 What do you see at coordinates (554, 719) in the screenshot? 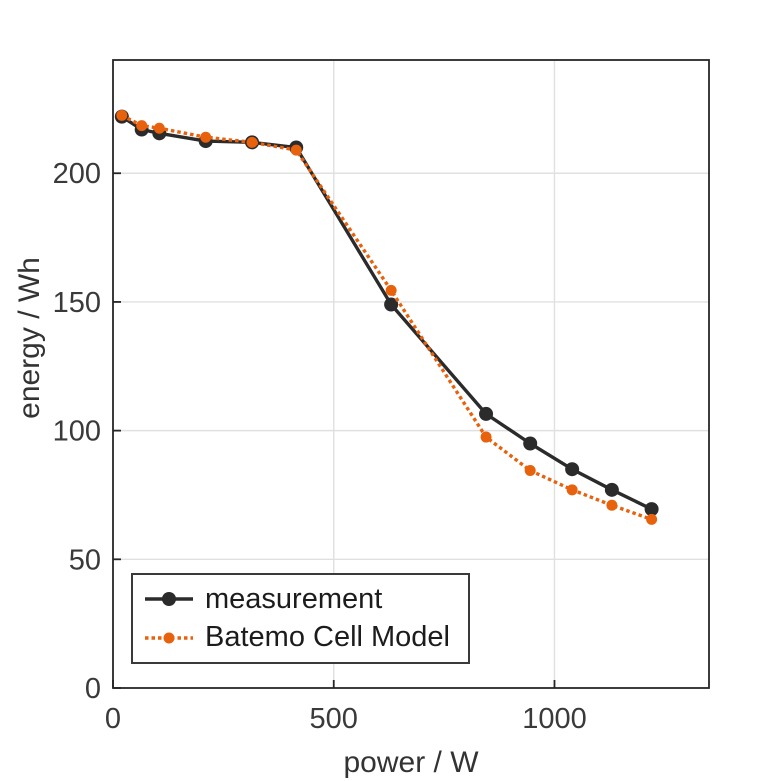
I see `x-tick-label: 1000` at bounding box center [554, 719].